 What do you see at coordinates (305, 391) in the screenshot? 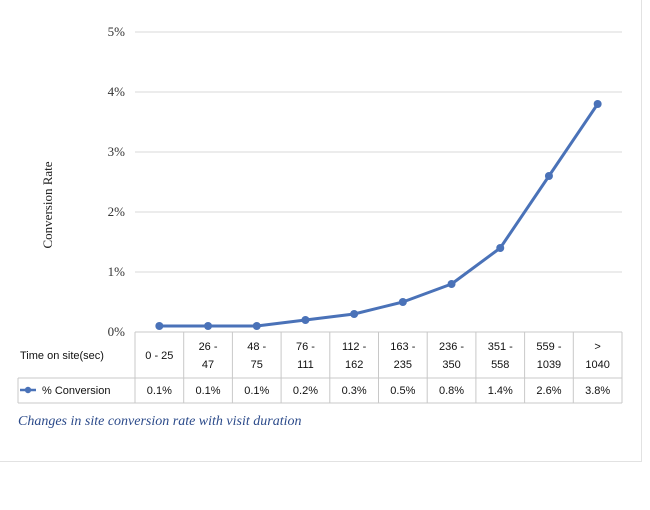
I see `data-label: 0.2%` at bounding box center [305, 391].